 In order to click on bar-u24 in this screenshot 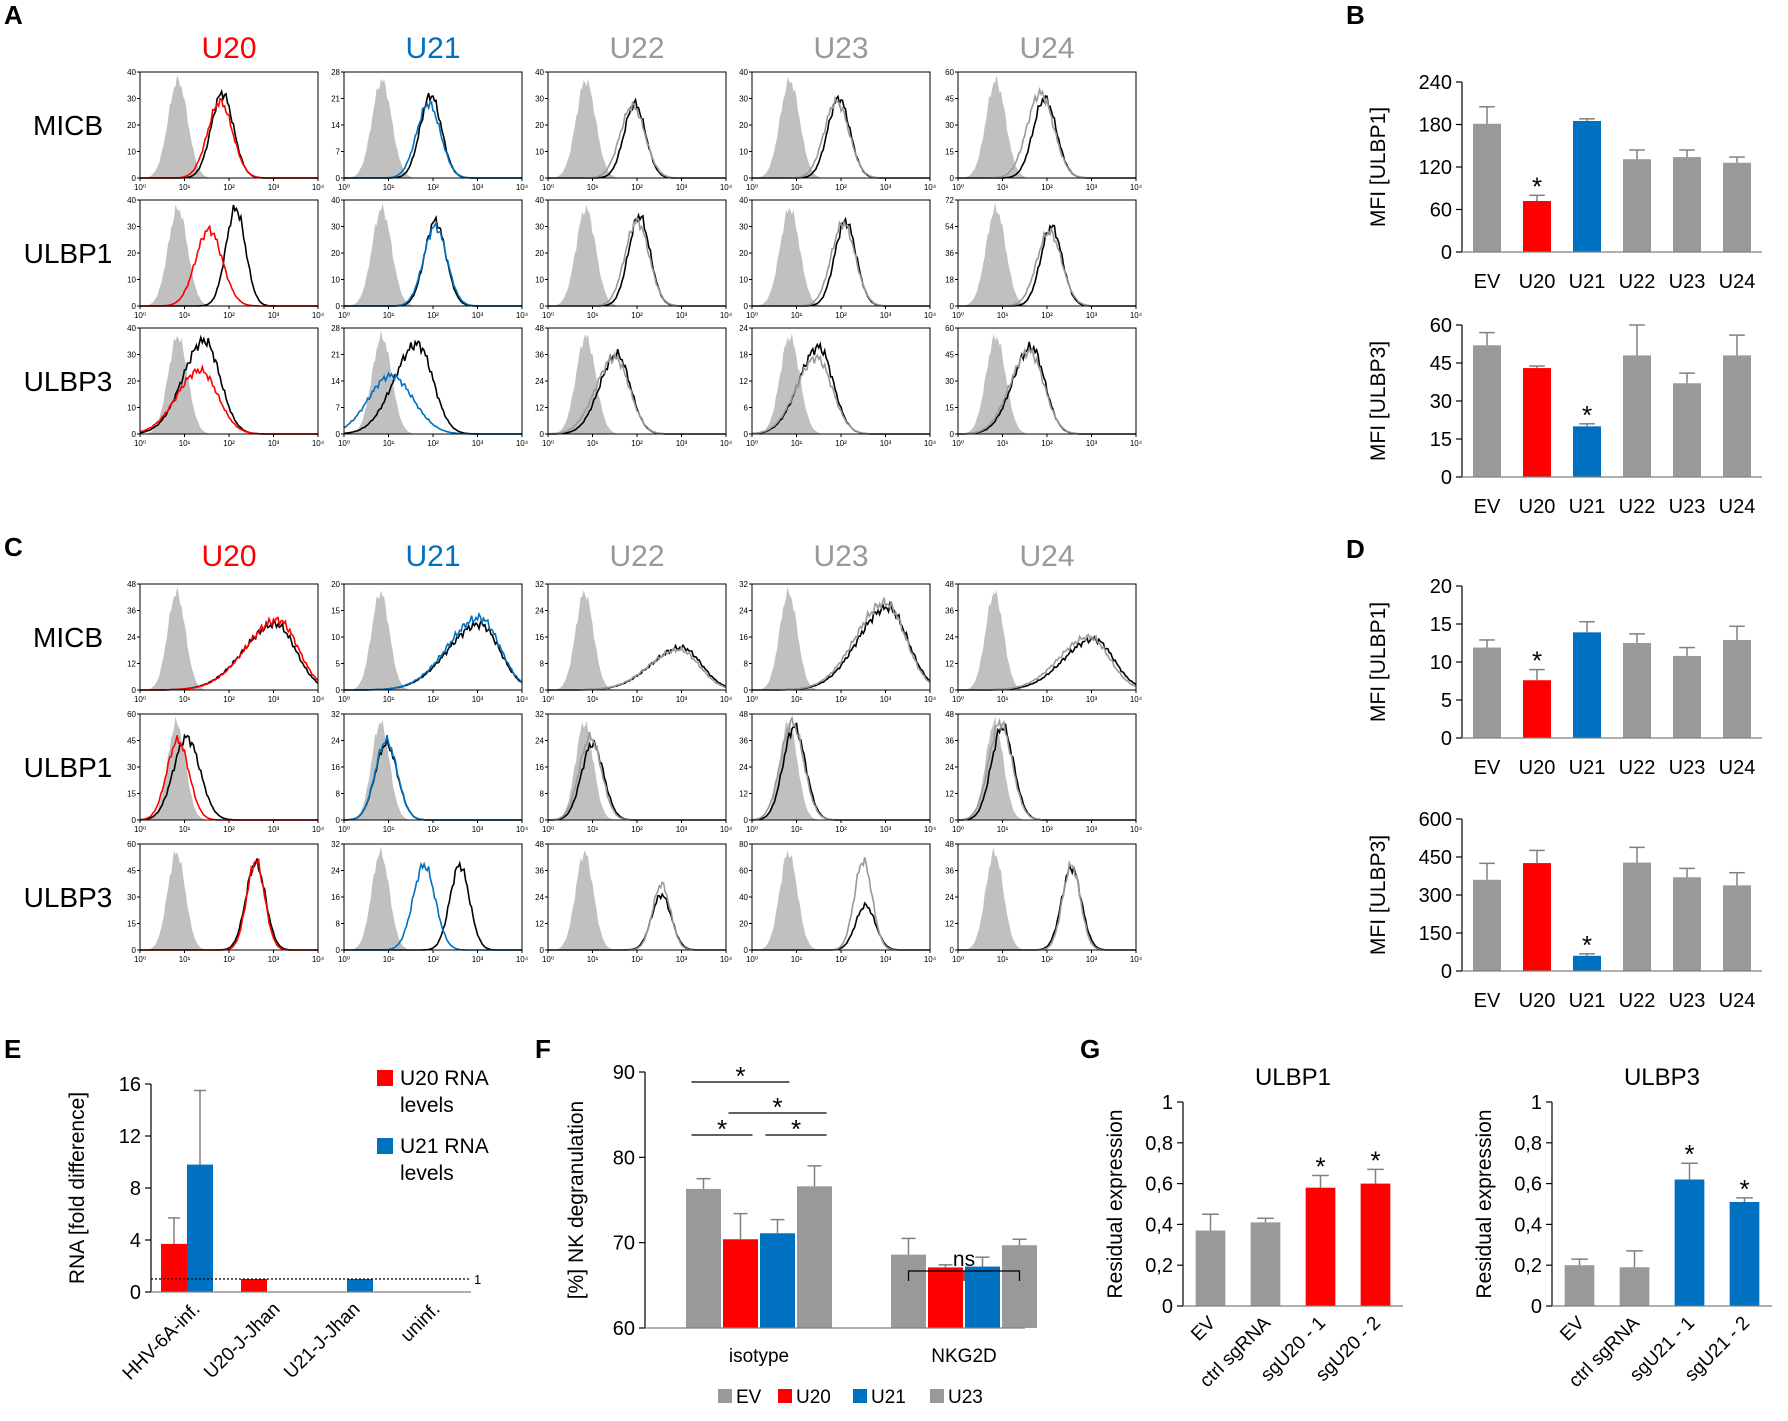, I will do `click(1737, 688)`.